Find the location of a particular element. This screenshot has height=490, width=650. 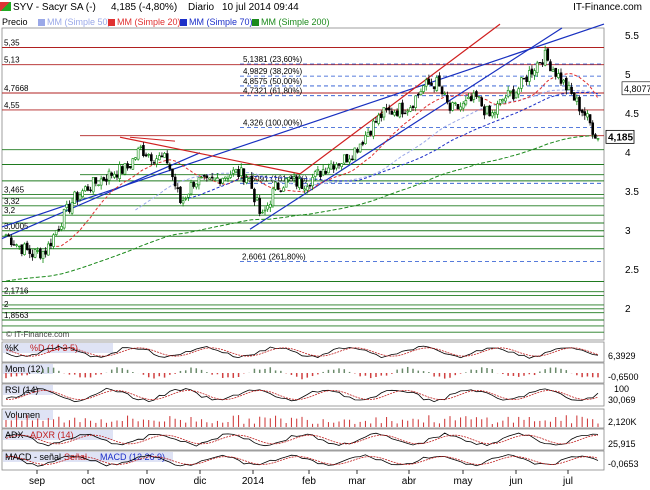

panel-label-2: %D (14 3 5) is located at coordinates (54, 348).